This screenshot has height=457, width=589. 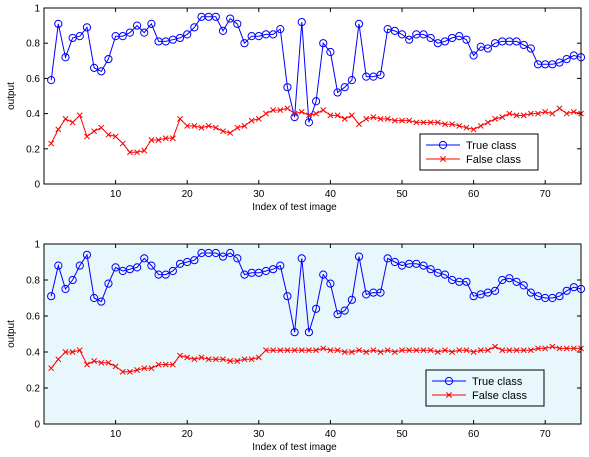 I want to click on y-tick-label: 0.6, so click(x=33, y=79).